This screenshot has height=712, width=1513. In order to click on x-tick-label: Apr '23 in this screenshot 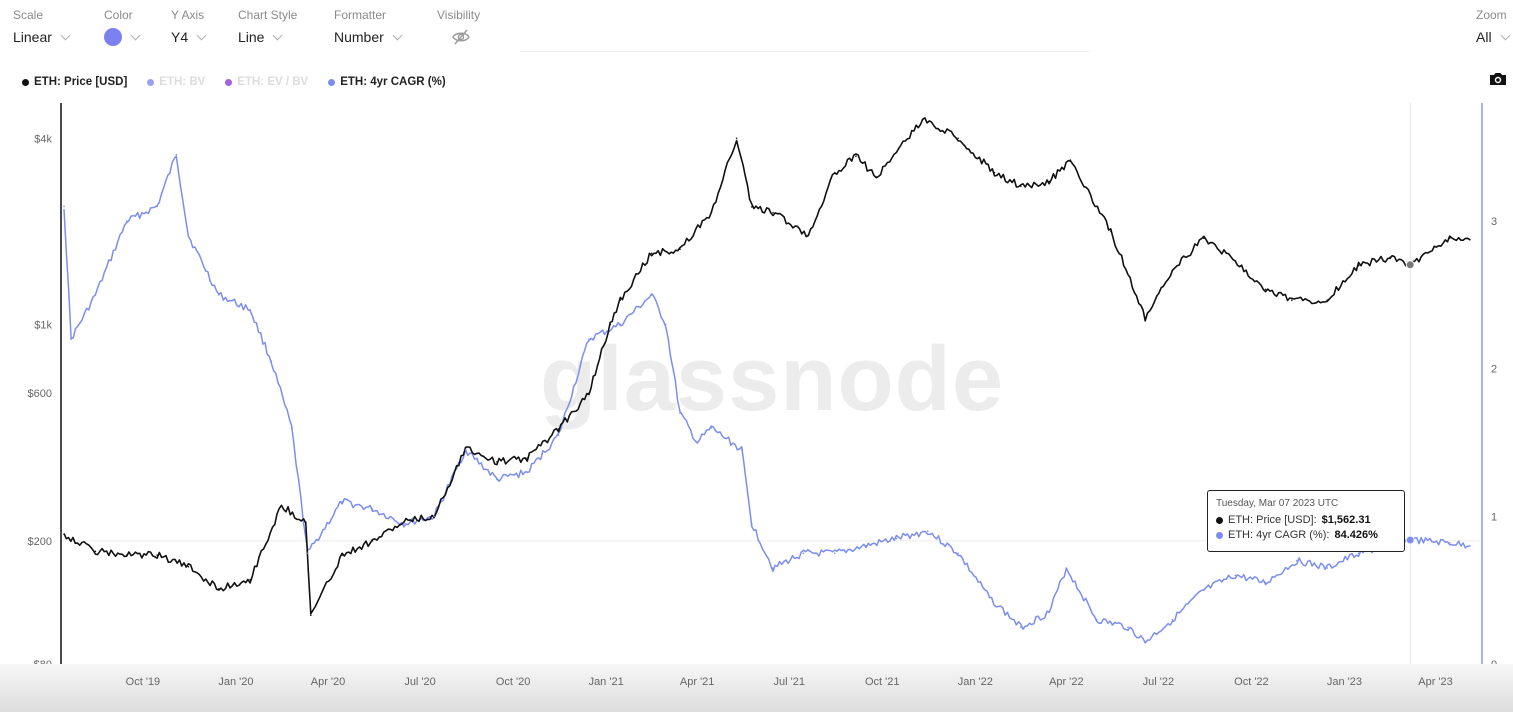, I will do `click(1435, 682)`.